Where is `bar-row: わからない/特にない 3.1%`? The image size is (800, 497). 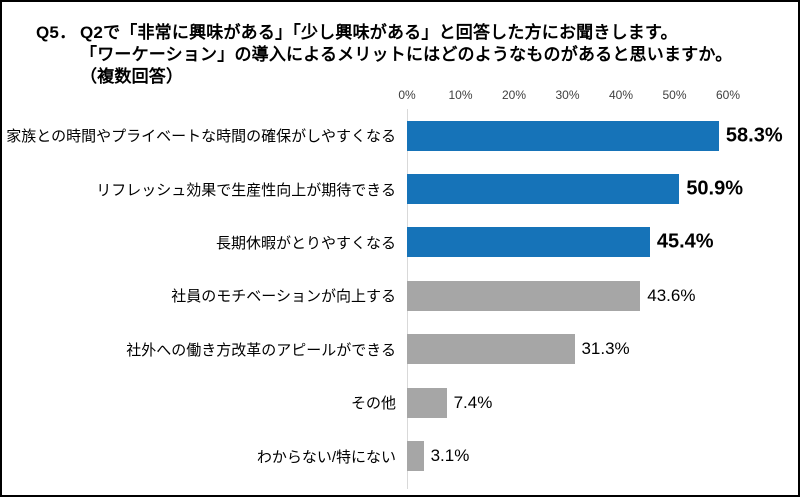
bar-row: わからない/特にない 3.1% is located at coordinates (400, 455).